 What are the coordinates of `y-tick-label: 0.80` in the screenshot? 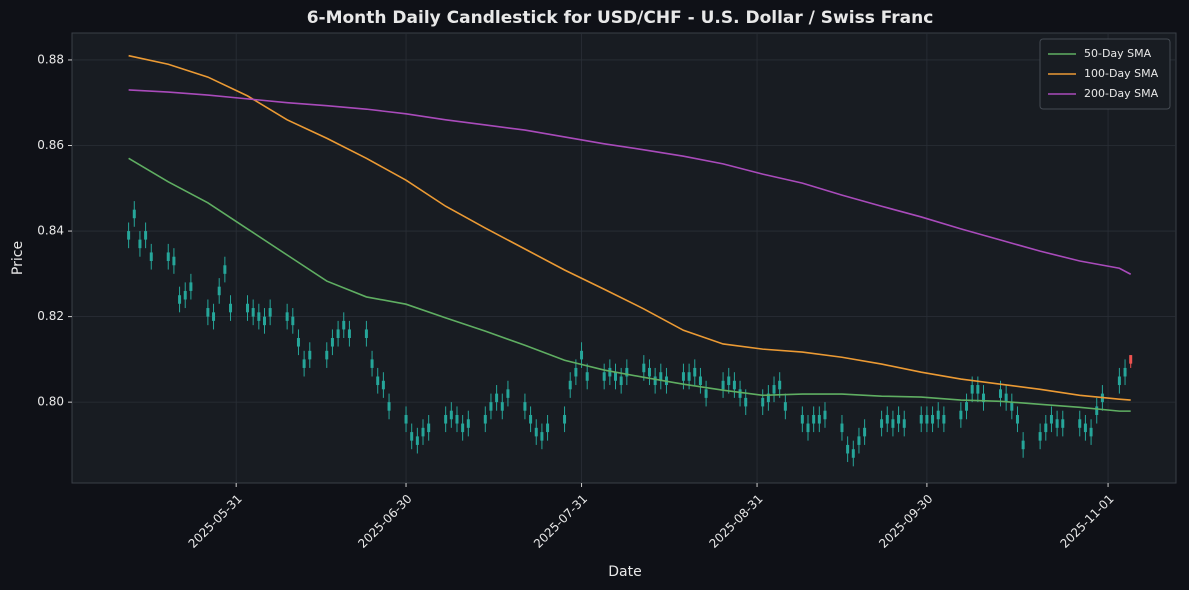 It's located at (50, 402).